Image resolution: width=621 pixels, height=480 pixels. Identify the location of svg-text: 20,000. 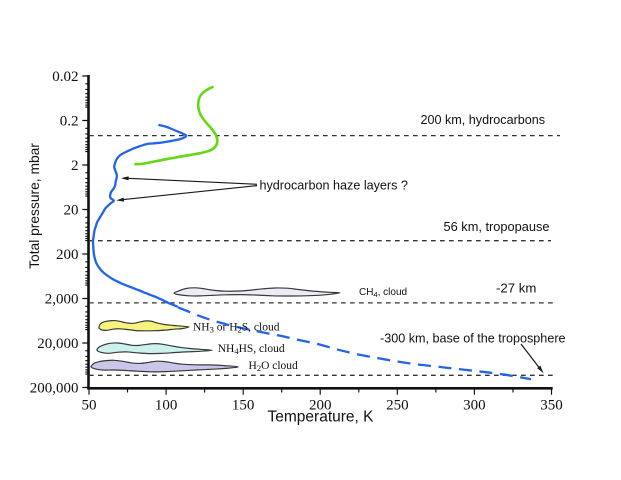
(57, 344).